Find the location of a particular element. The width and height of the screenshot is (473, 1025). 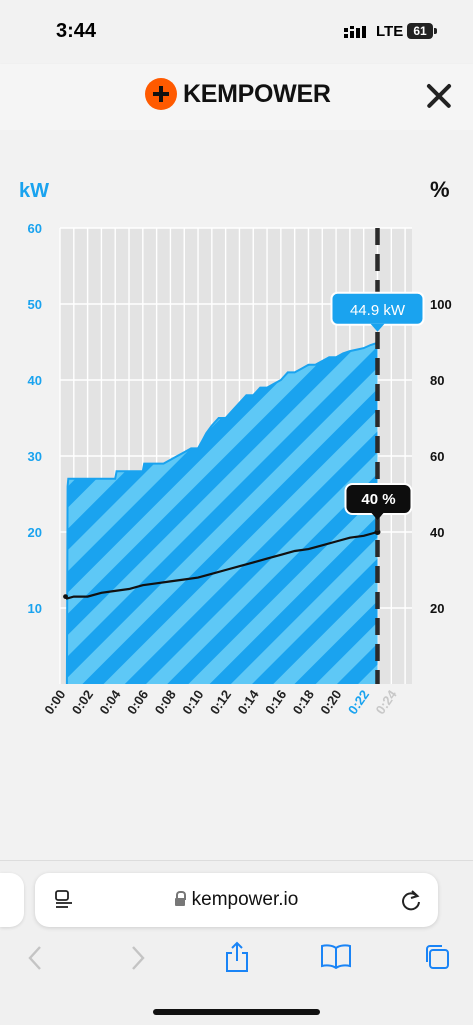

kempower-logo: KEMPOWER is located at coordinates (238, 94).